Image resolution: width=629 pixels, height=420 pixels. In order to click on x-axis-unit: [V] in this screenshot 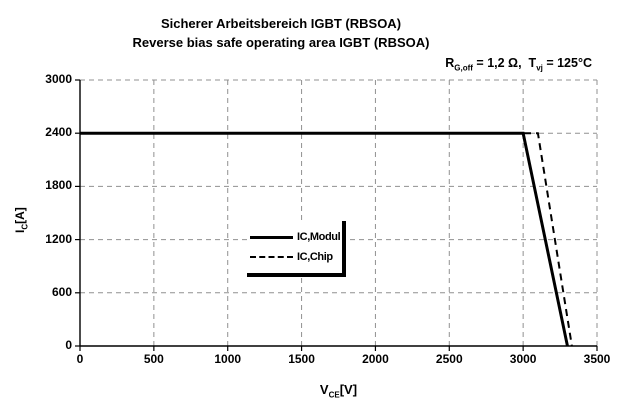, I will do `click(348, 389)`.